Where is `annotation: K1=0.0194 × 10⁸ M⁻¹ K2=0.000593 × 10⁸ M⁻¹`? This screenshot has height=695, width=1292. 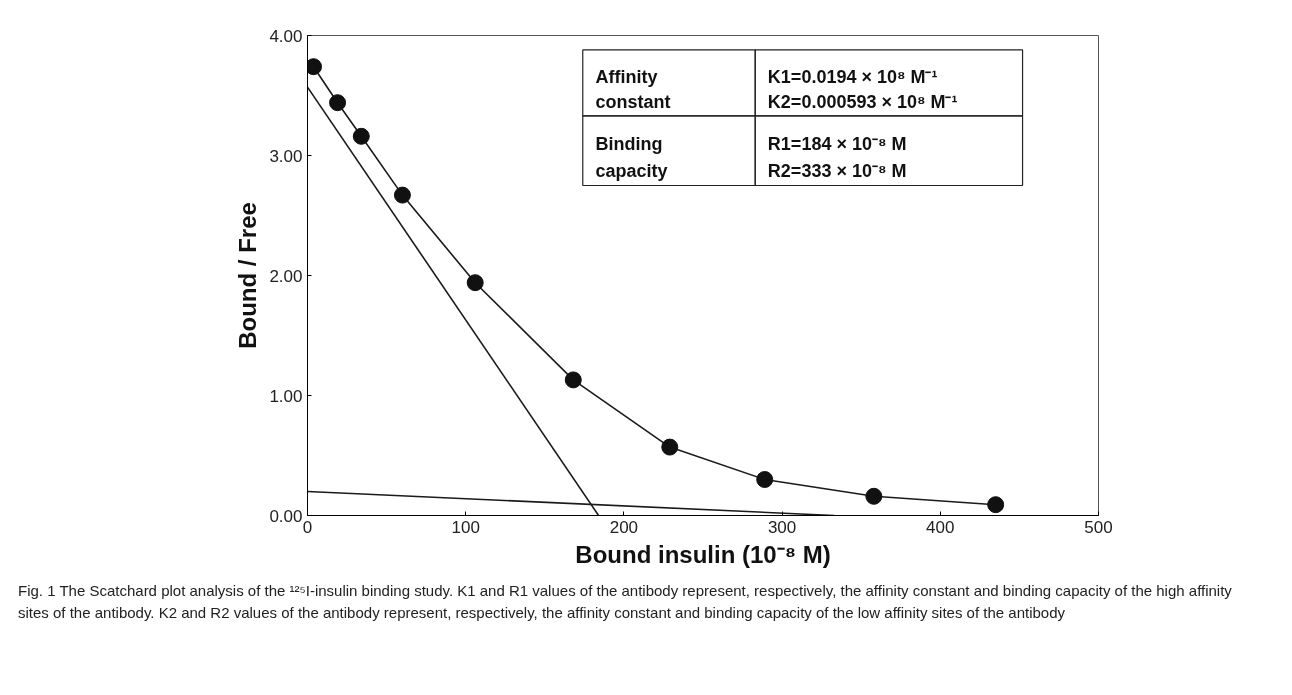
annotation: K1=0.0194 × 10⁸ M⁻¹ K2=0.000593 × 10⁸ M⁻¹ is located at coordinates (862, 89).